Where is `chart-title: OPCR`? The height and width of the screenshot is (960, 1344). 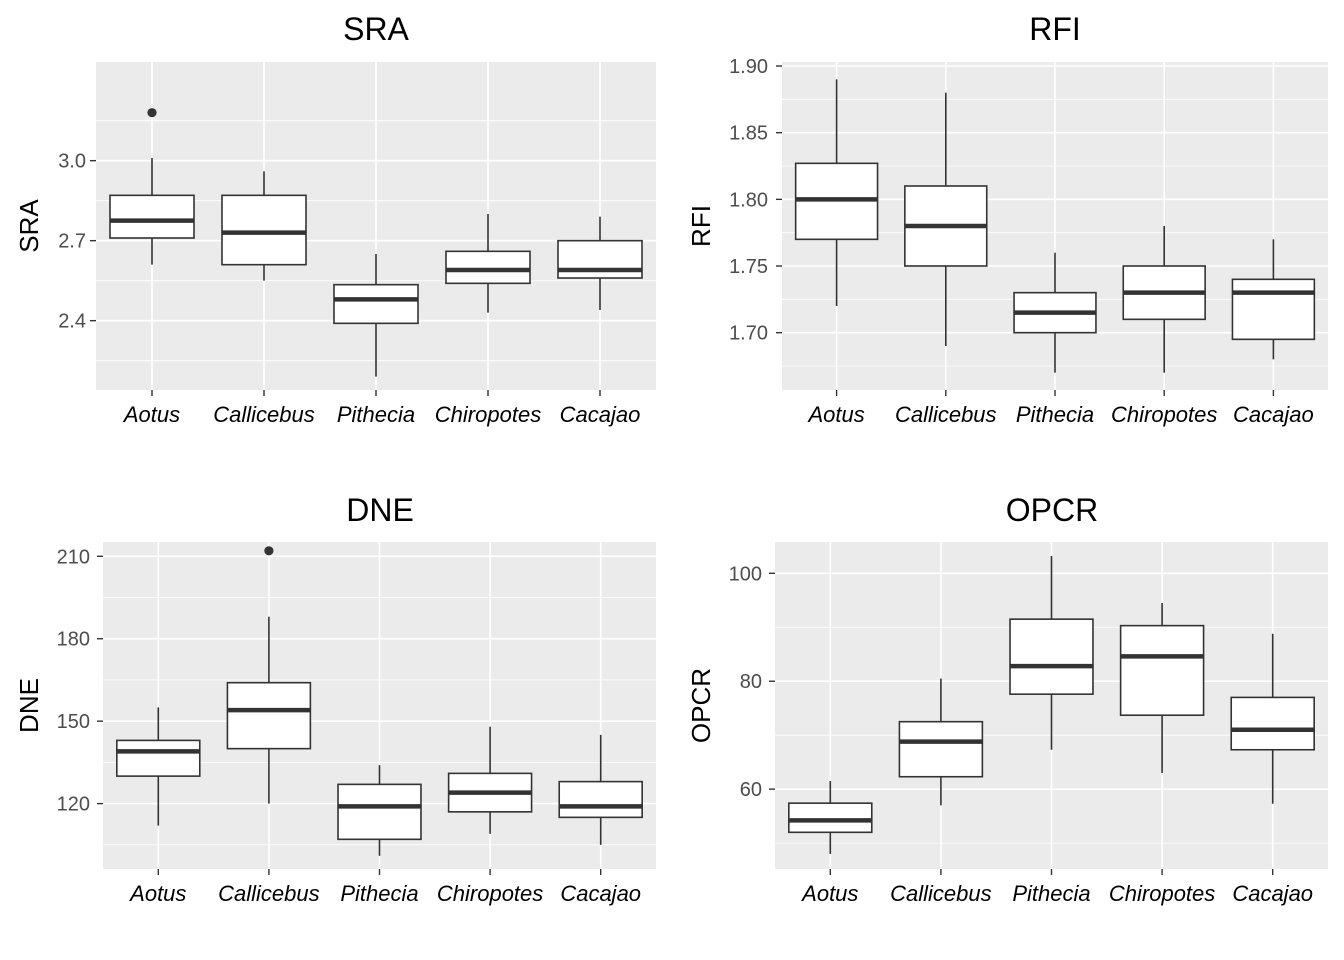
chart-title: OPCR is located at coordinates (1052, 510).